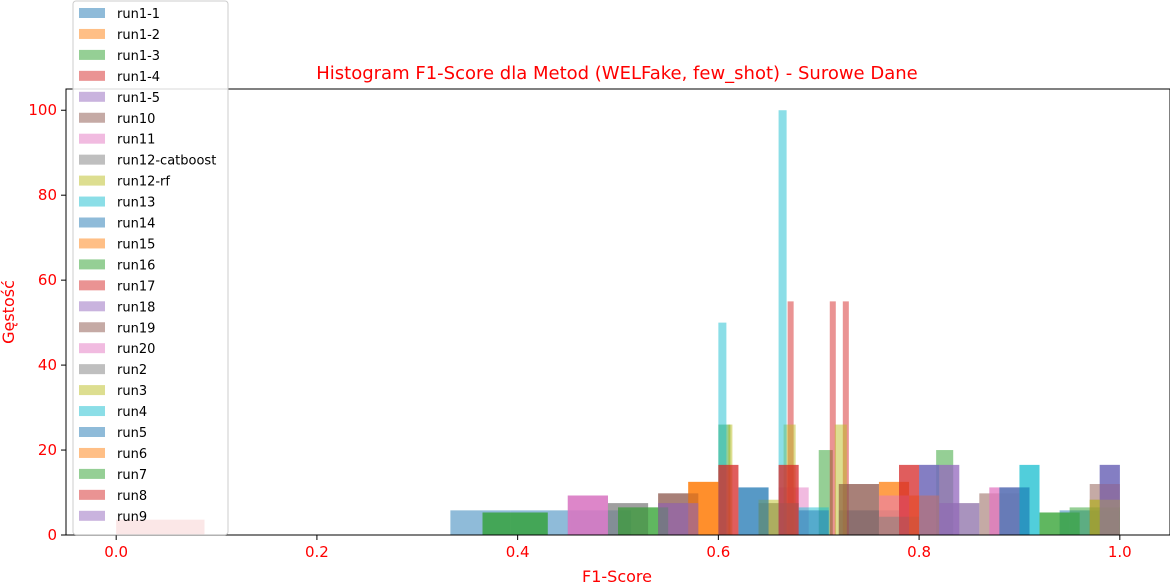 This screenshot has height=586, width=1170. I want to click on y-tick-label: 80, so click(47, 195).